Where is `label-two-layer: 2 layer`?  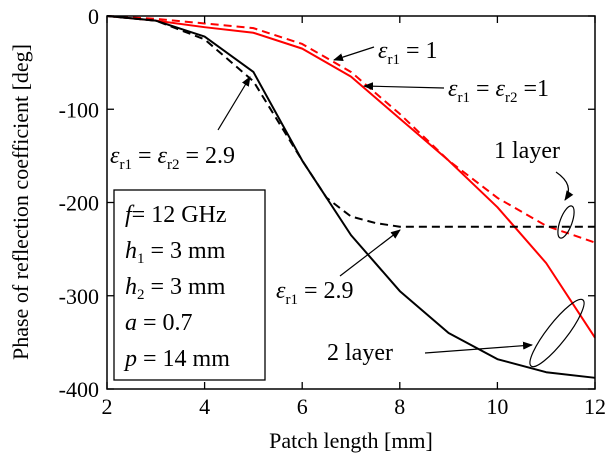
label-two-layer: 2 layer is located at coordinates (360, 353).